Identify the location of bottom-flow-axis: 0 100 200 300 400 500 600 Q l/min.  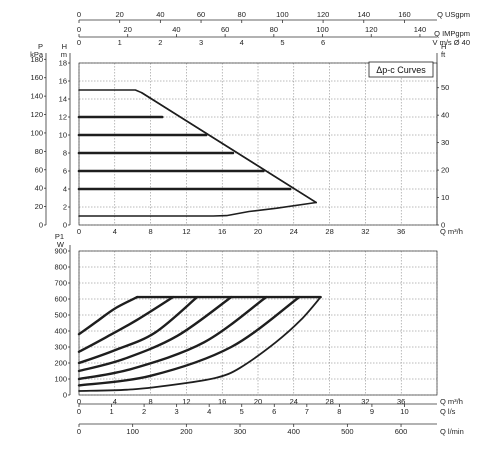
(270, 429).